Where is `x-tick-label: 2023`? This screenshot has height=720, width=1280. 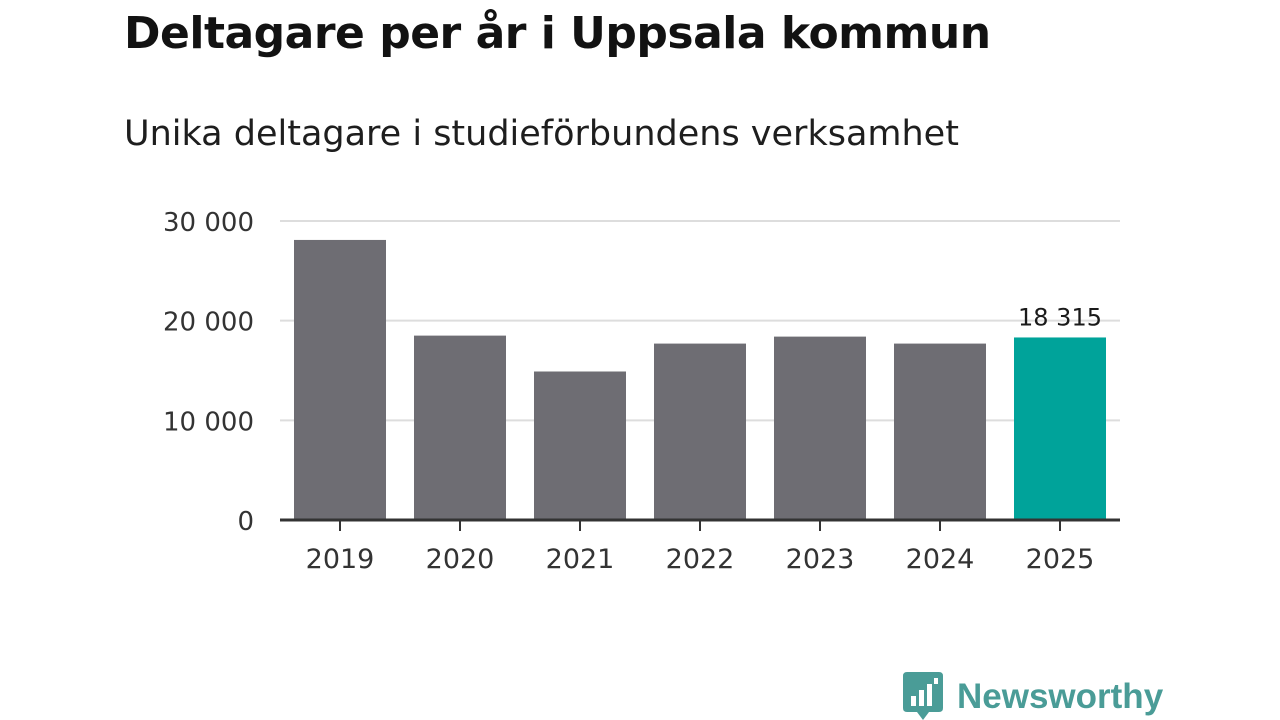
x-tick-label: 2023 is located at coordinates (820, 559).